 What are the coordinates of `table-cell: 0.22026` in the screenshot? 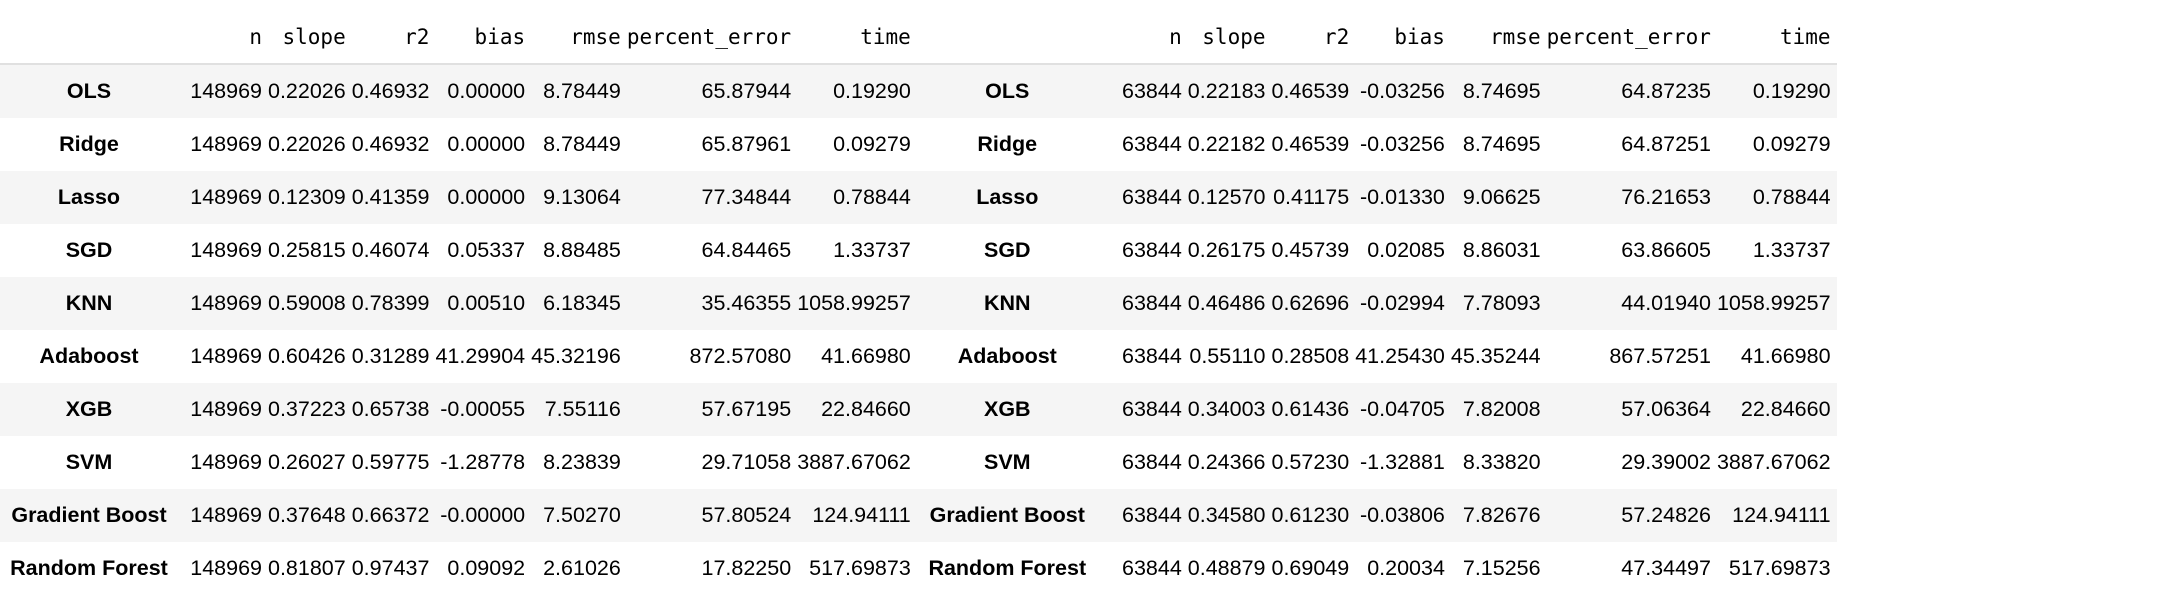 It's located at (307, 91).